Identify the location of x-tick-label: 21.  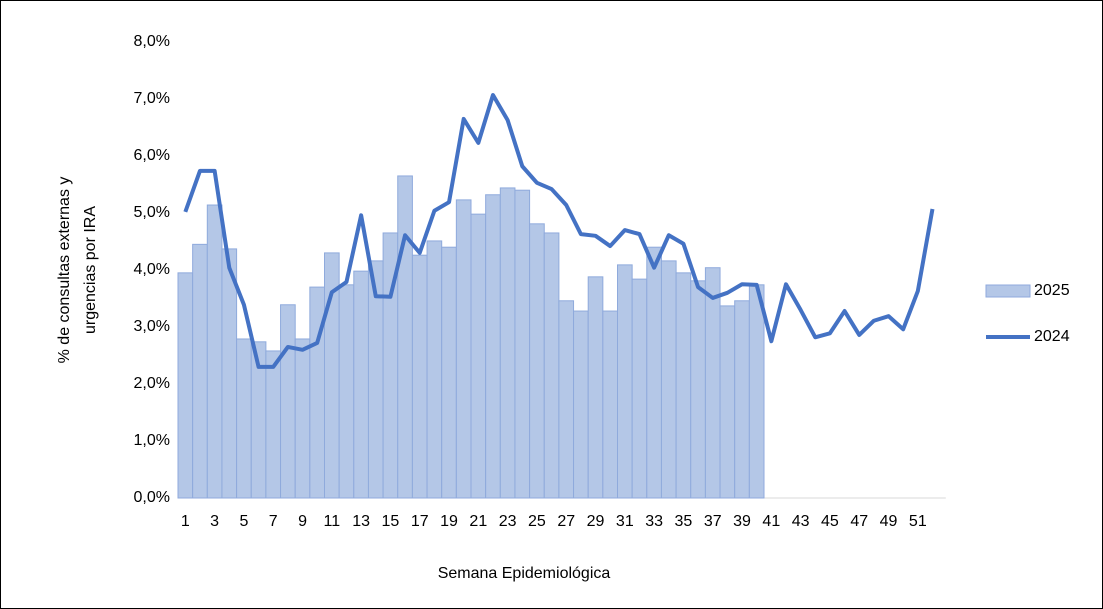
(478, 521).